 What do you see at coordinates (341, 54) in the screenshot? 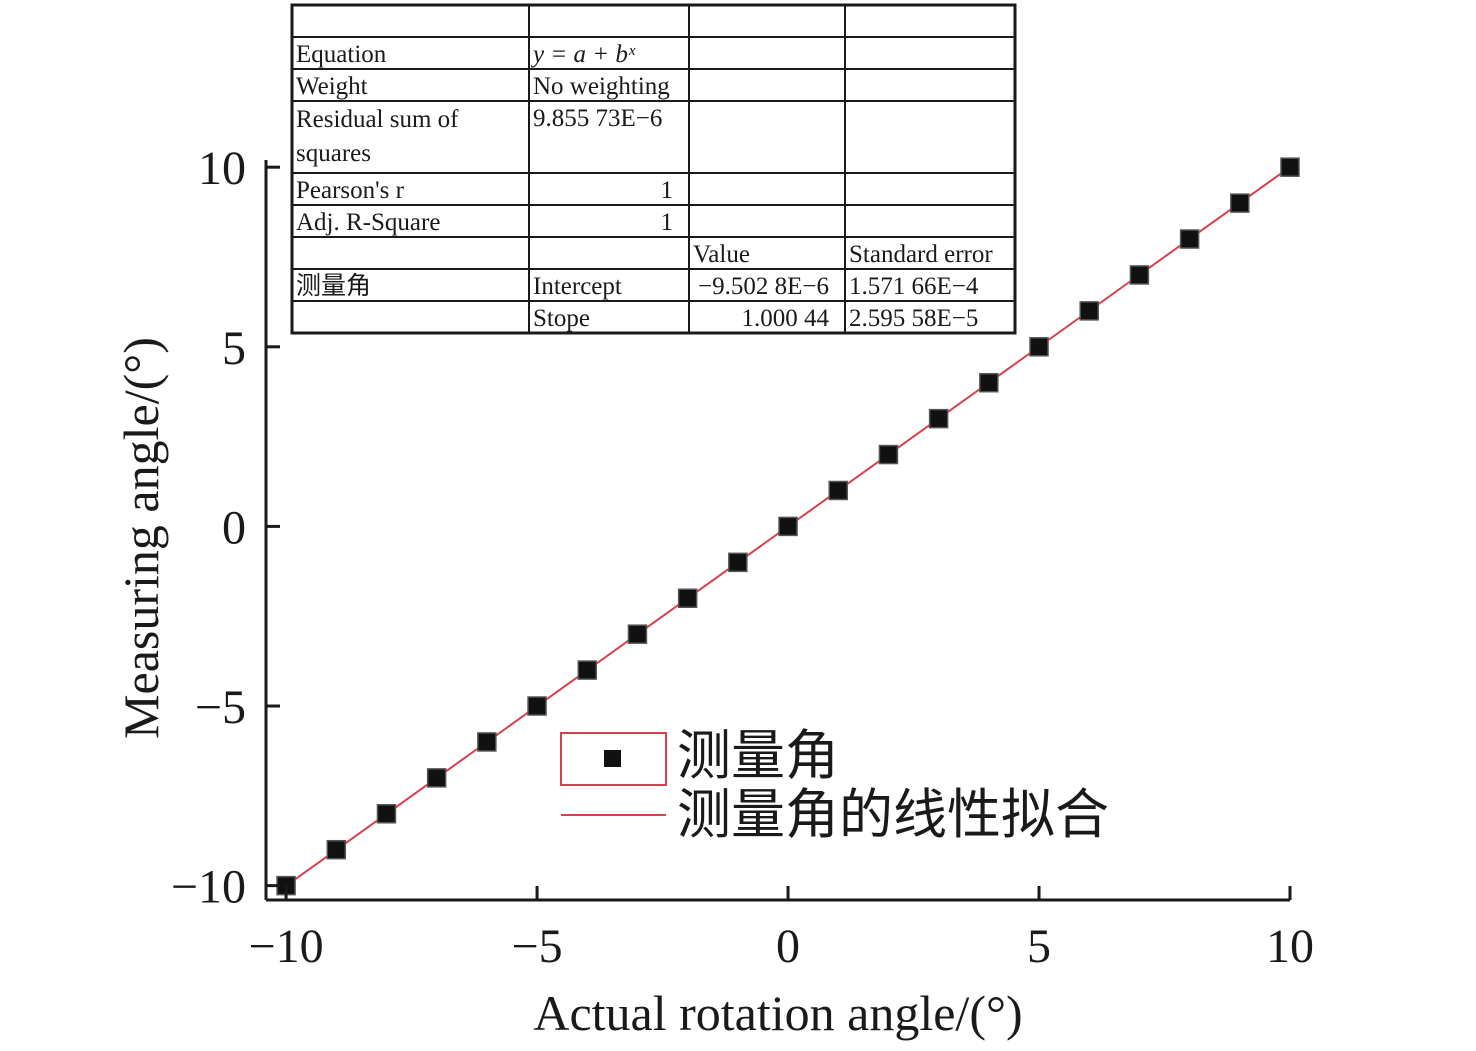
I see `table-cell: Equation` at bounding box center [341, 54].